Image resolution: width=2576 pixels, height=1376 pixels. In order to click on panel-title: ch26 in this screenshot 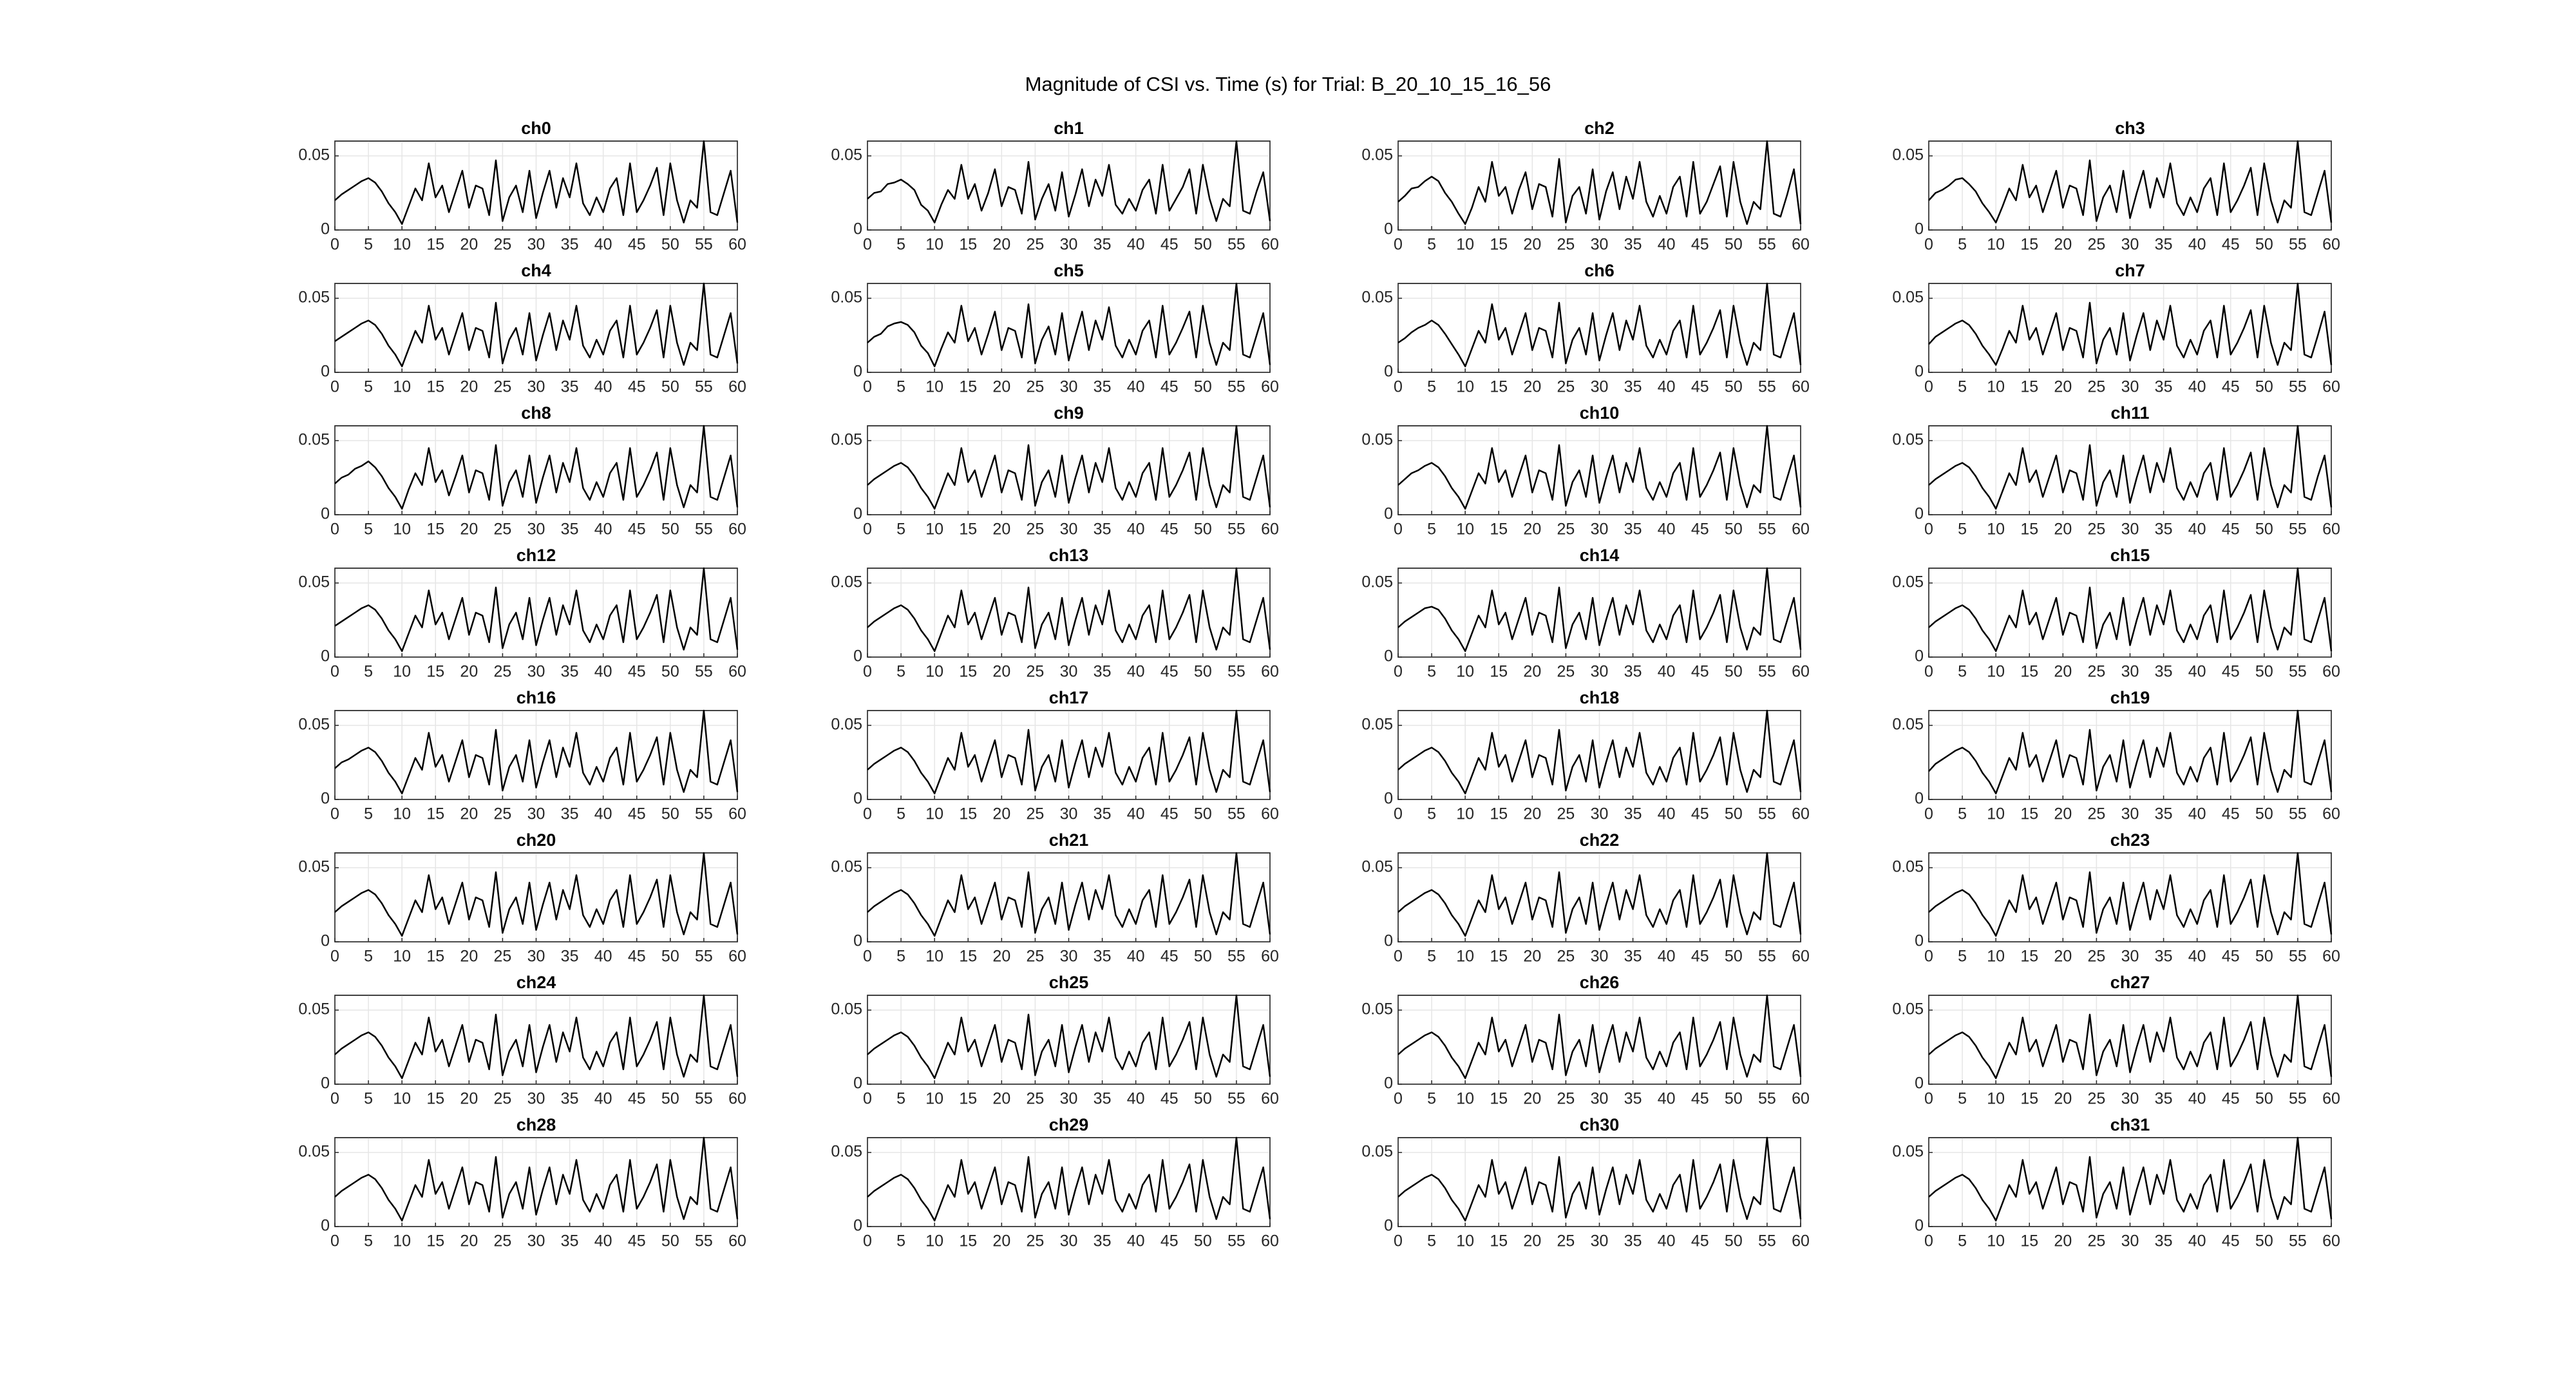, I will do `click(1600, 983)`.